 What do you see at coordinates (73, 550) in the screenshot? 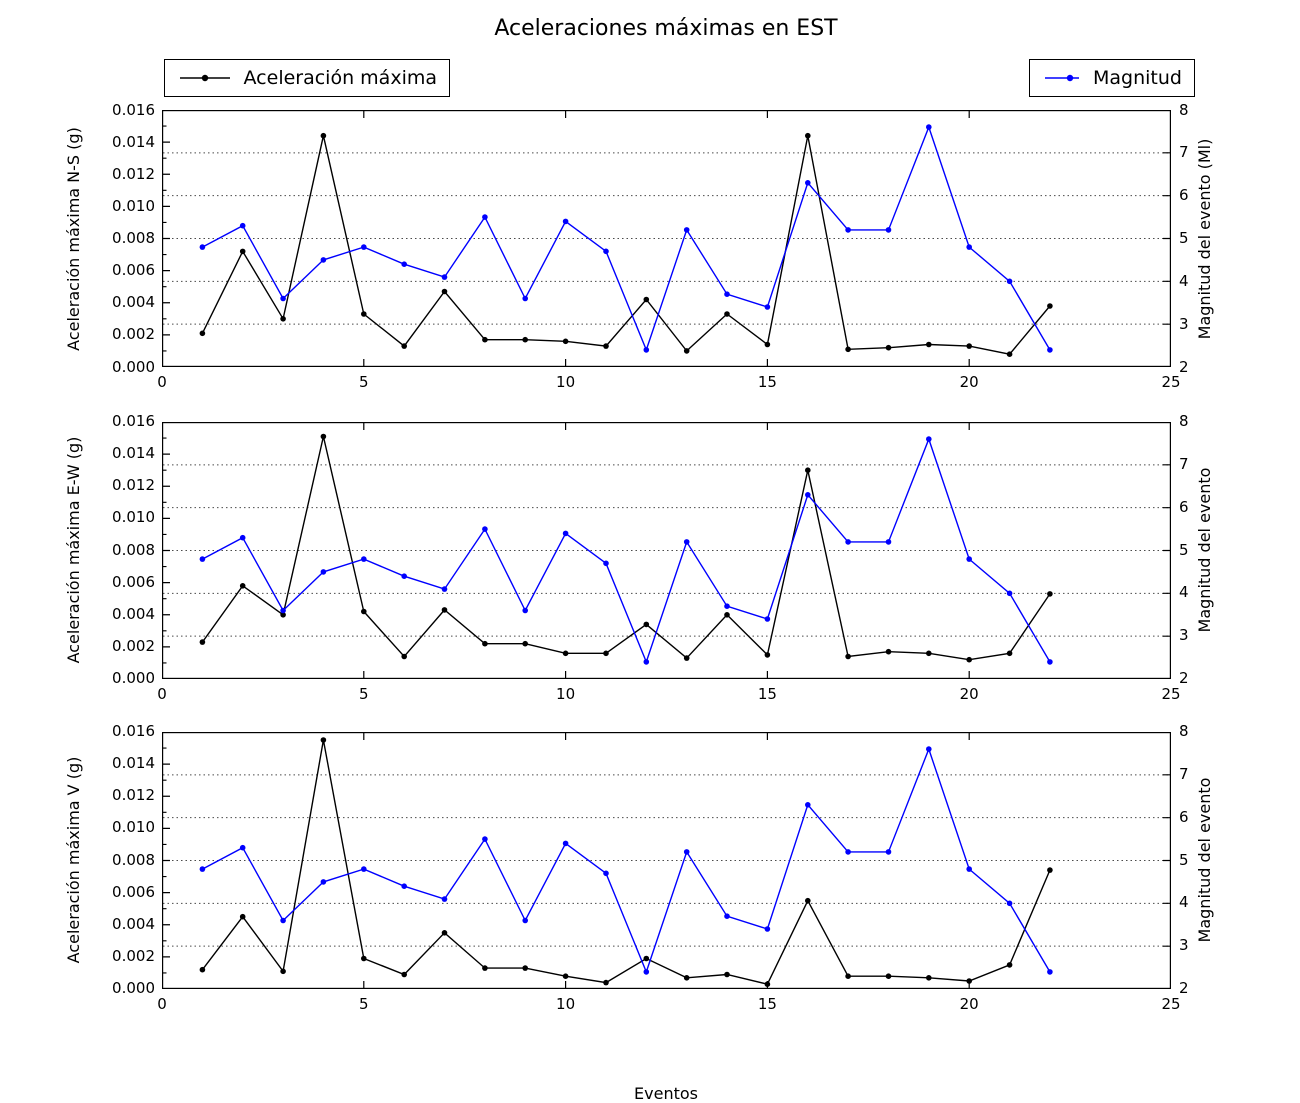
I see `y-axis-label-left-ew: Aceleración máxima E-W (g)` at bounding box center [73, 550].